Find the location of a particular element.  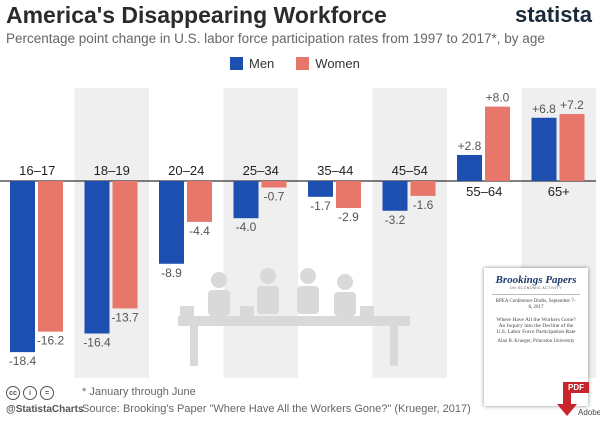

value-label-men: -4.0 is located at coordinates (246, 227).